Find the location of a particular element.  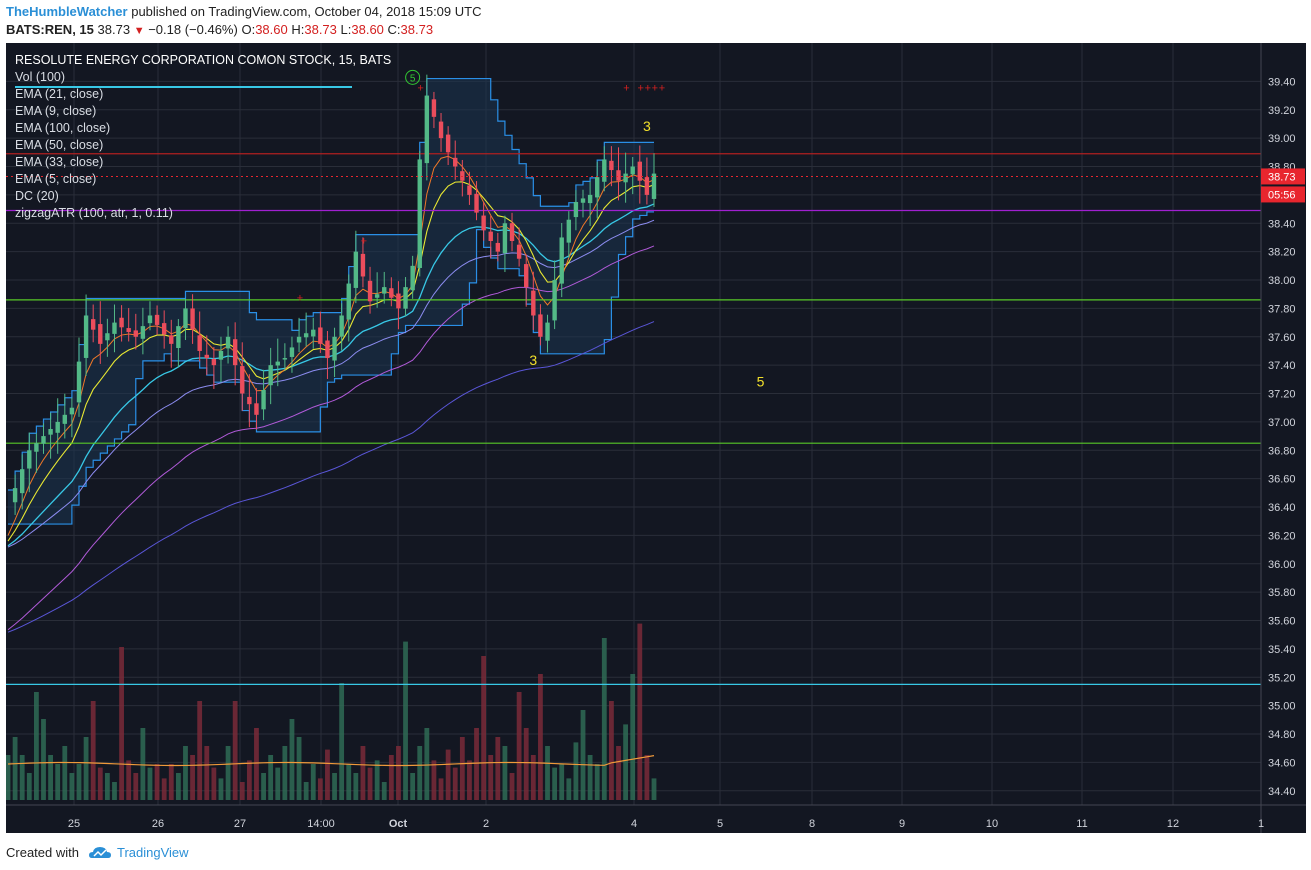

legend-underline is located at coordinates (183, 87).